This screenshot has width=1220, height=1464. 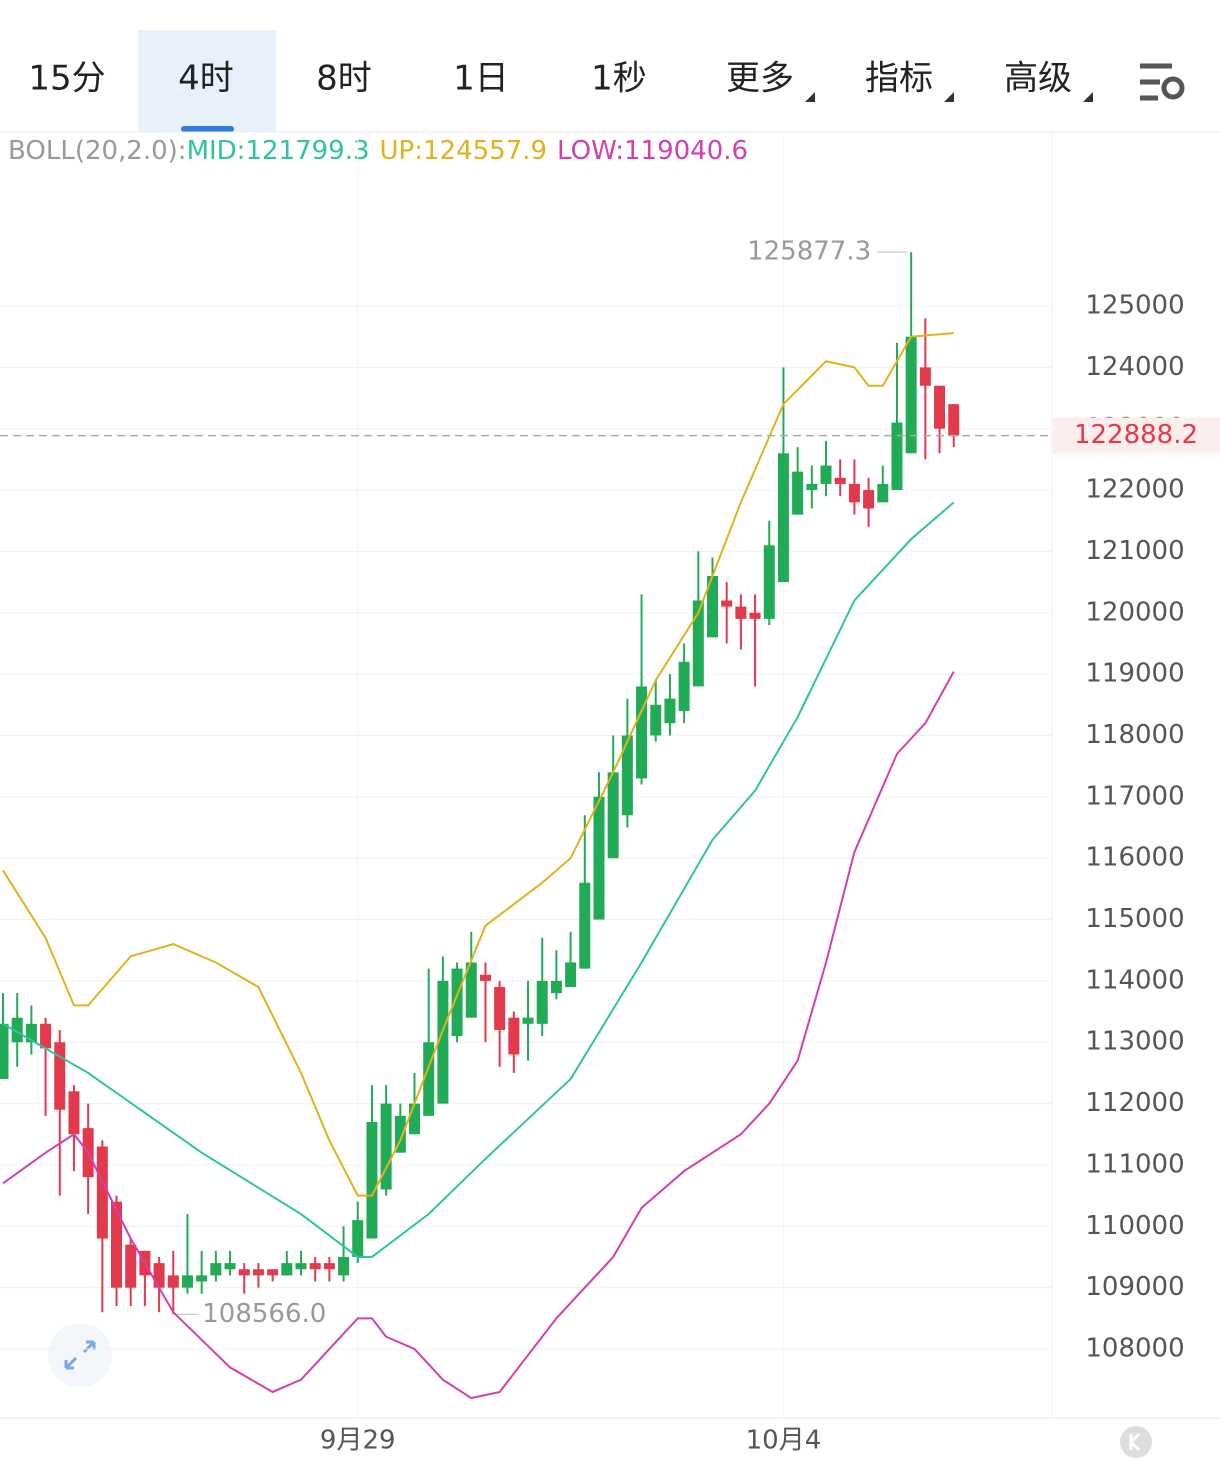 I want to click on settings-icon, so click(x=1162, y=82).